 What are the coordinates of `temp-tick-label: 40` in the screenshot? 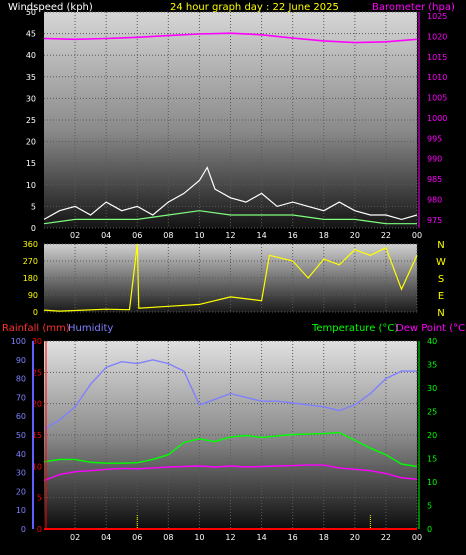 It's located at (432, 341).